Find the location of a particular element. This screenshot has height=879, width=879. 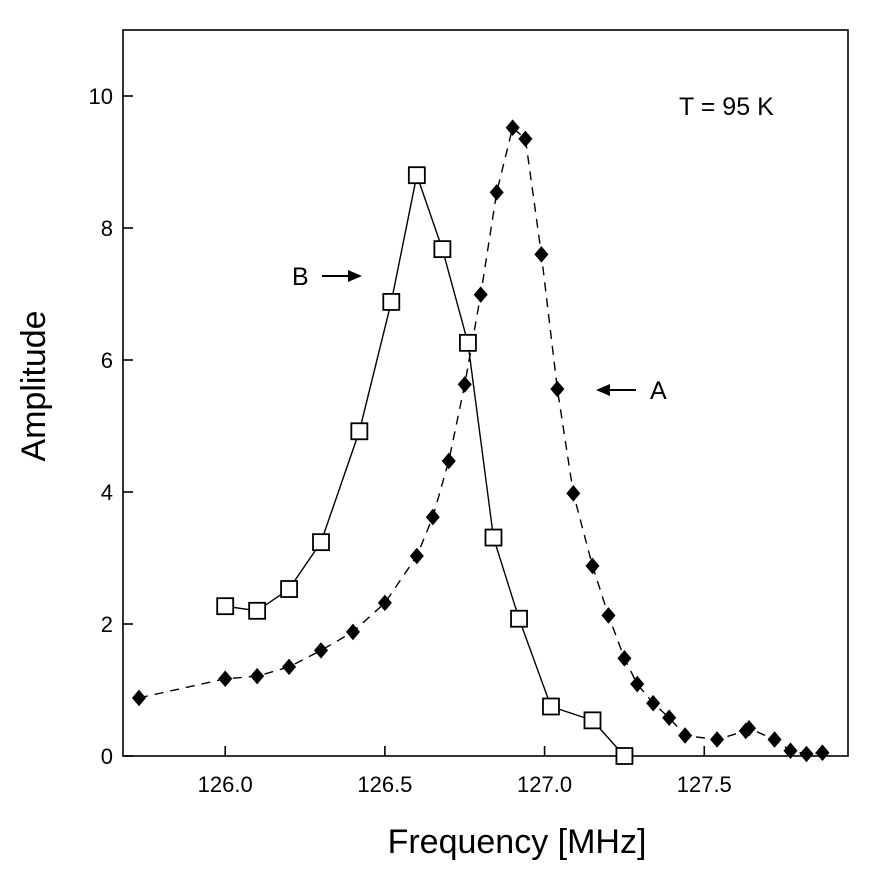

series-b-label: B is located at coordinates (300, 277).